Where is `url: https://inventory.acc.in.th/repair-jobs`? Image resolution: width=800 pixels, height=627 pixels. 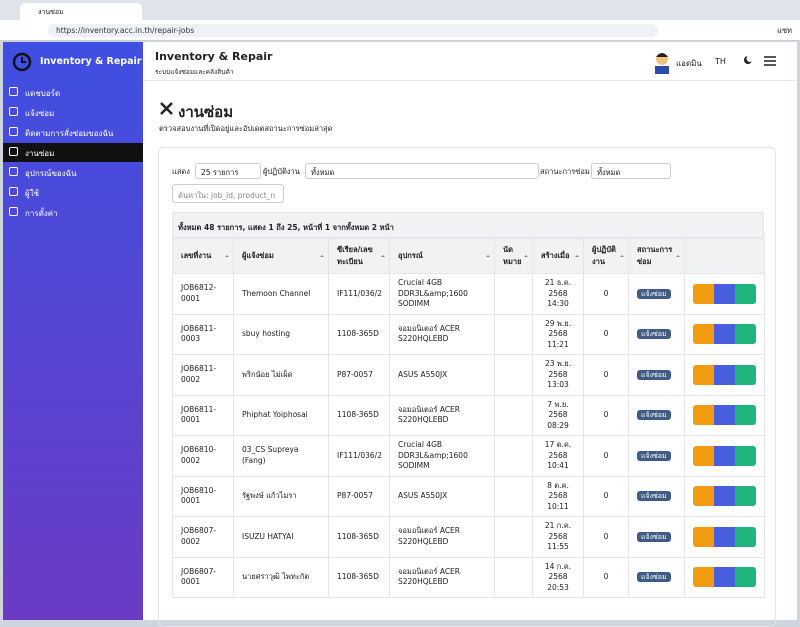 url: https://inventory.acc.in.th/repair-jobs is located at coordinates (353, 30).